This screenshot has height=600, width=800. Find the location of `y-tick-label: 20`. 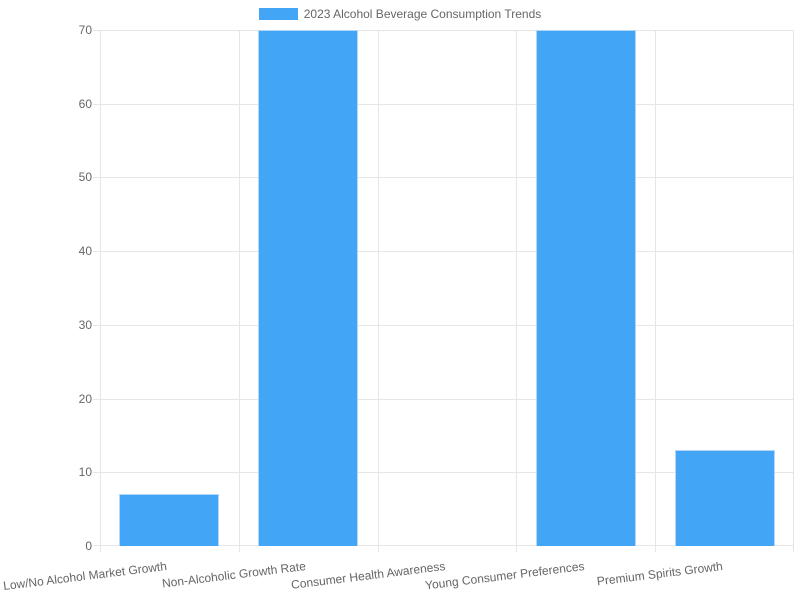

y-tick-label: 20 is located at coordinates (85, 399).